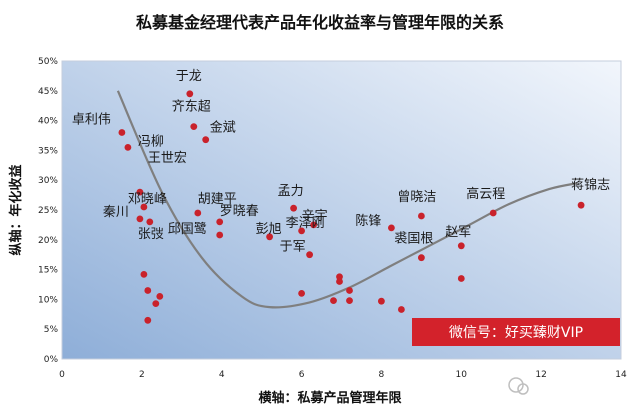  Describe the element at coordinates (48, 181) in the screenshot. I see `y-tick-label: 30%` at that location.